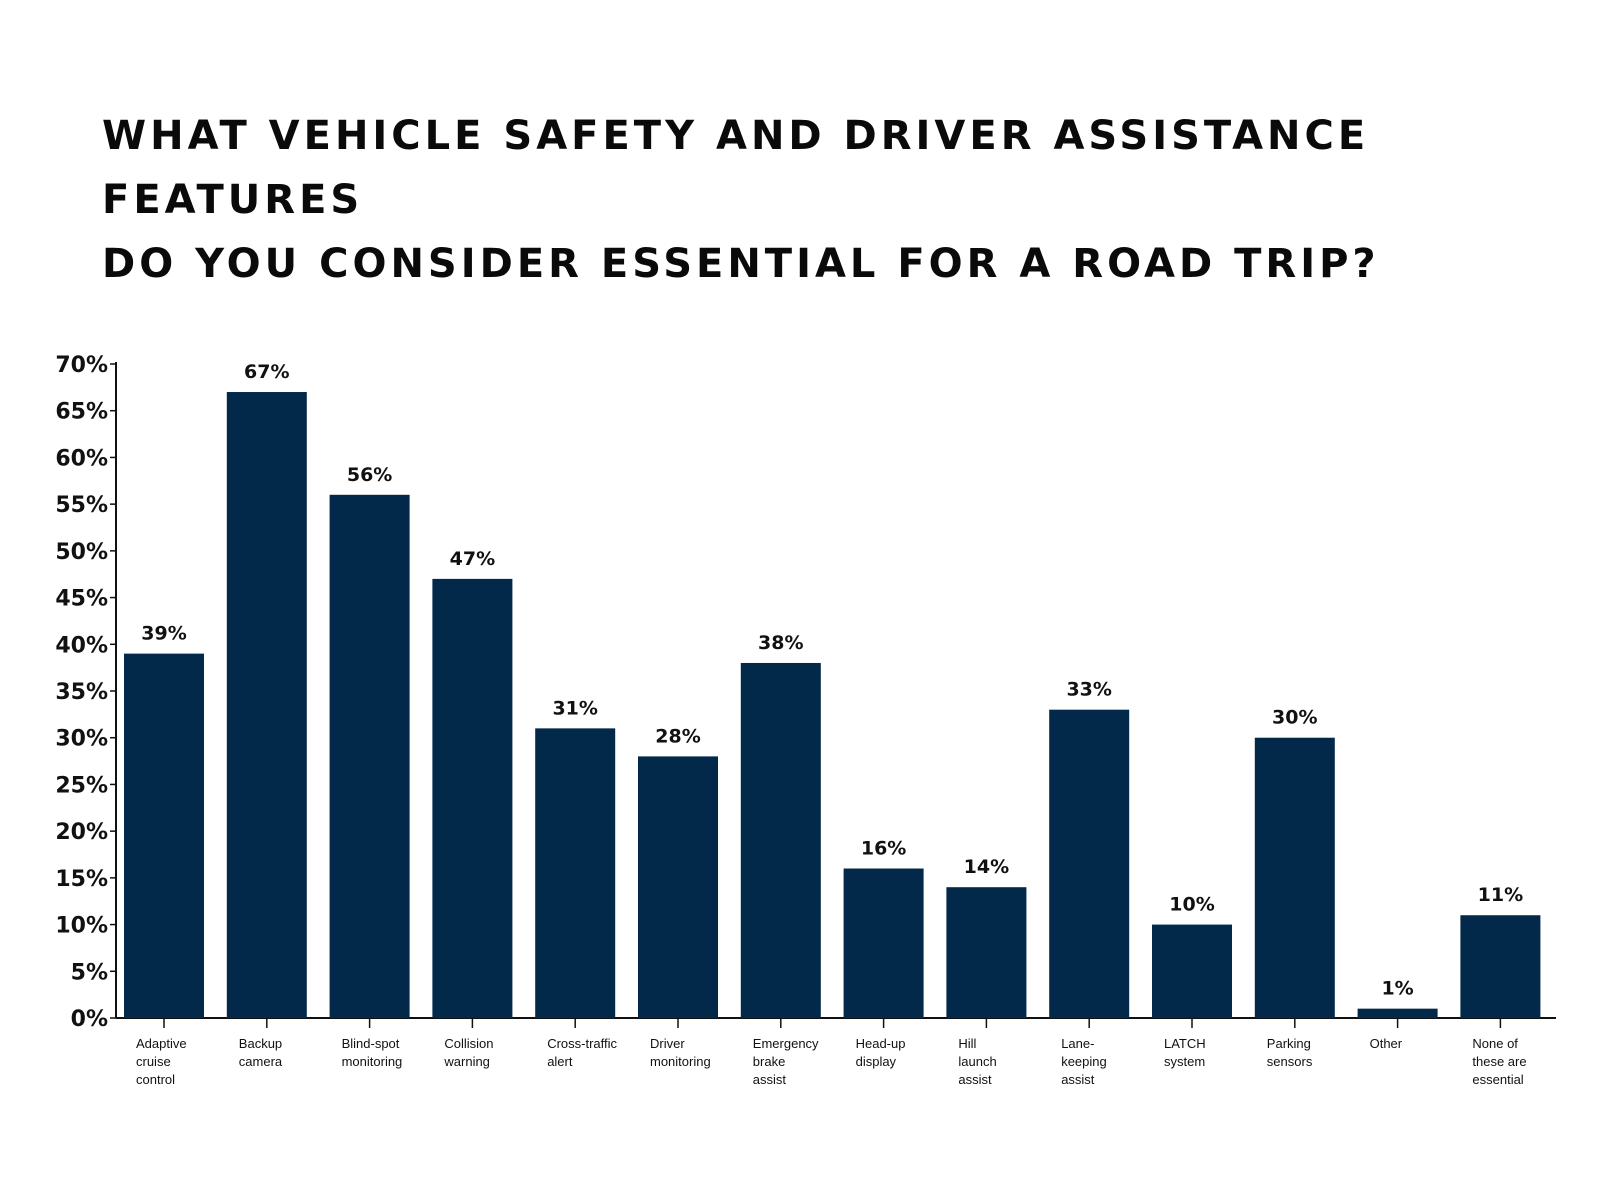 The image size is (1600, 1200). Describe the element at coordinates (1084, 1061) in the screenshot. I see `x-tick-label: Lane-keeping assist` at that location.